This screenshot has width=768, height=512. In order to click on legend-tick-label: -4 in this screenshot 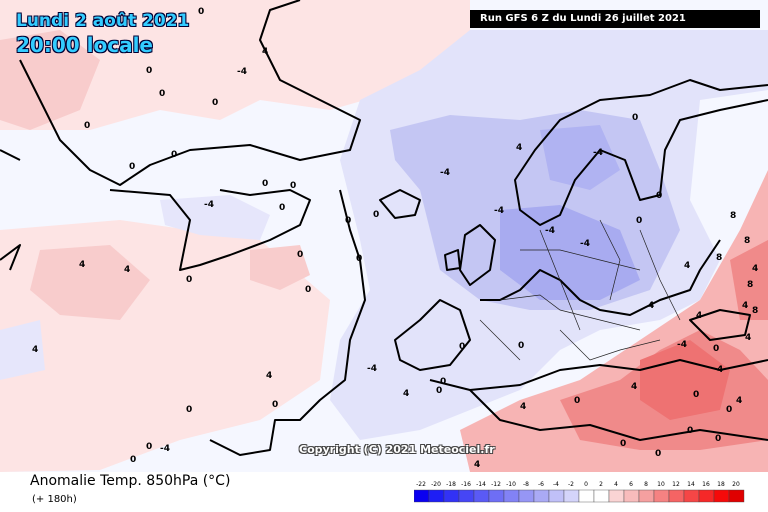, I will do `click(556, 484)`.